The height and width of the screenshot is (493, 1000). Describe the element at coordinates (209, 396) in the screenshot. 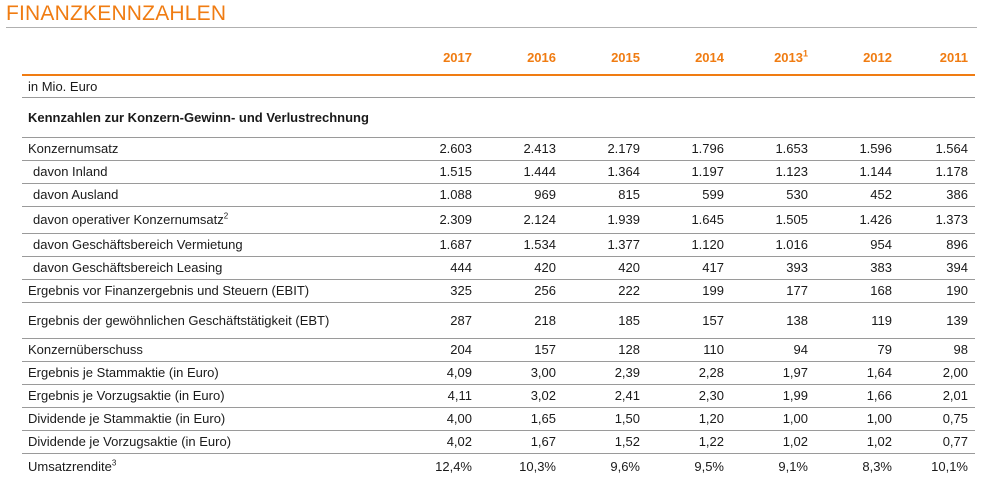

I see `row-label: Ergebnis je Vorzugsaktie (in Euro)` at that location.